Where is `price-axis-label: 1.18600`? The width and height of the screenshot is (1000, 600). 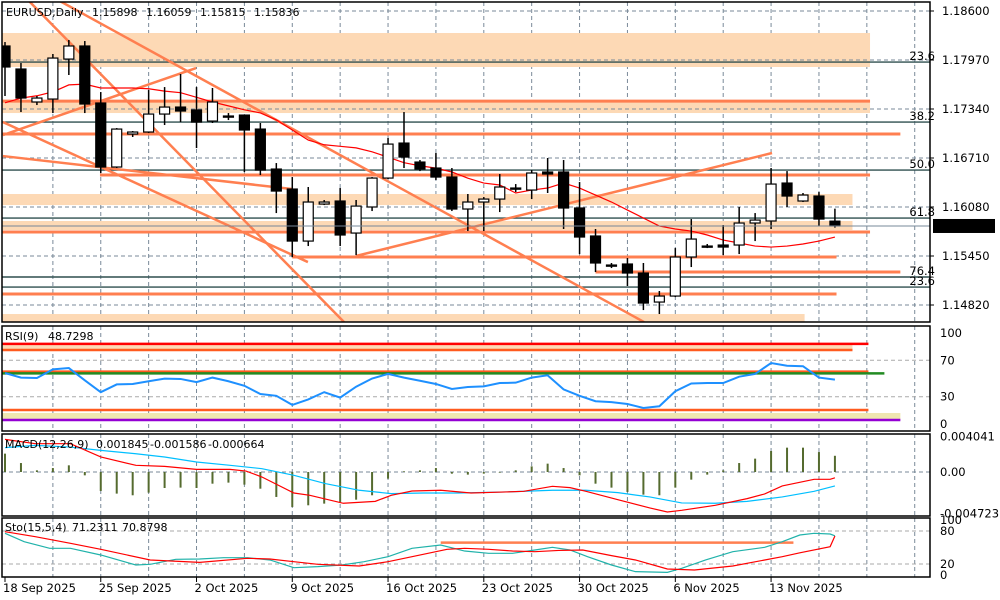
price-axis-label: 1.18600 is located at coordinates (966, 11).